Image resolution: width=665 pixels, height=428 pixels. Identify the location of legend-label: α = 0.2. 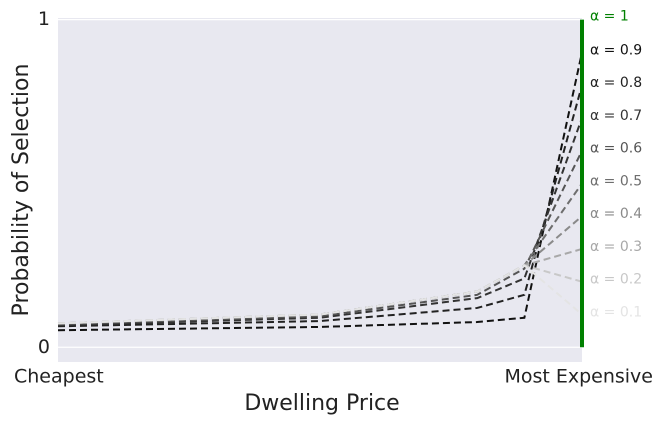
(616, 280).